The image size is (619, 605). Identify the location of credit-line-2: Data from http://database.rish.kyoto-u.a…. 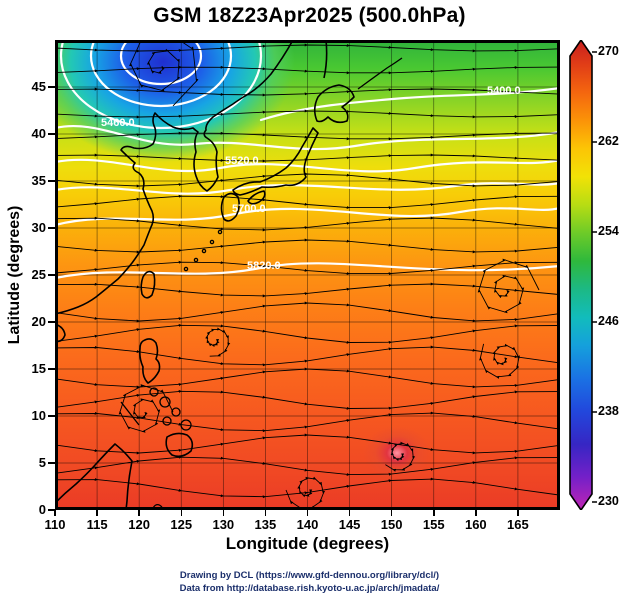
(309, 588).